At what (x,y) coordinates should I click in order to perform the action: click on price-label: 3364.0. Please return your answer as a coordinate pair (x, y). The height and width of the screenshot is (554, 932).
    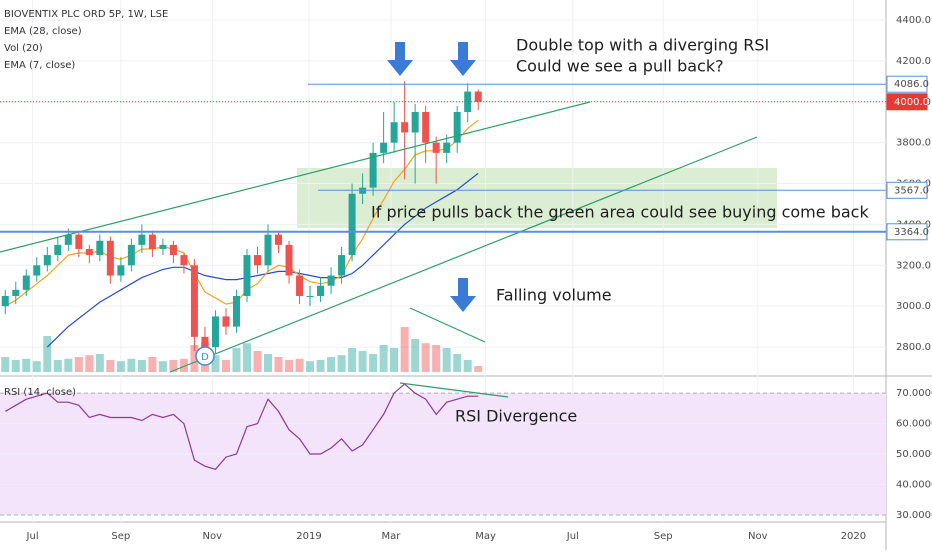
    Looking at the image, I should click on (911, 232).